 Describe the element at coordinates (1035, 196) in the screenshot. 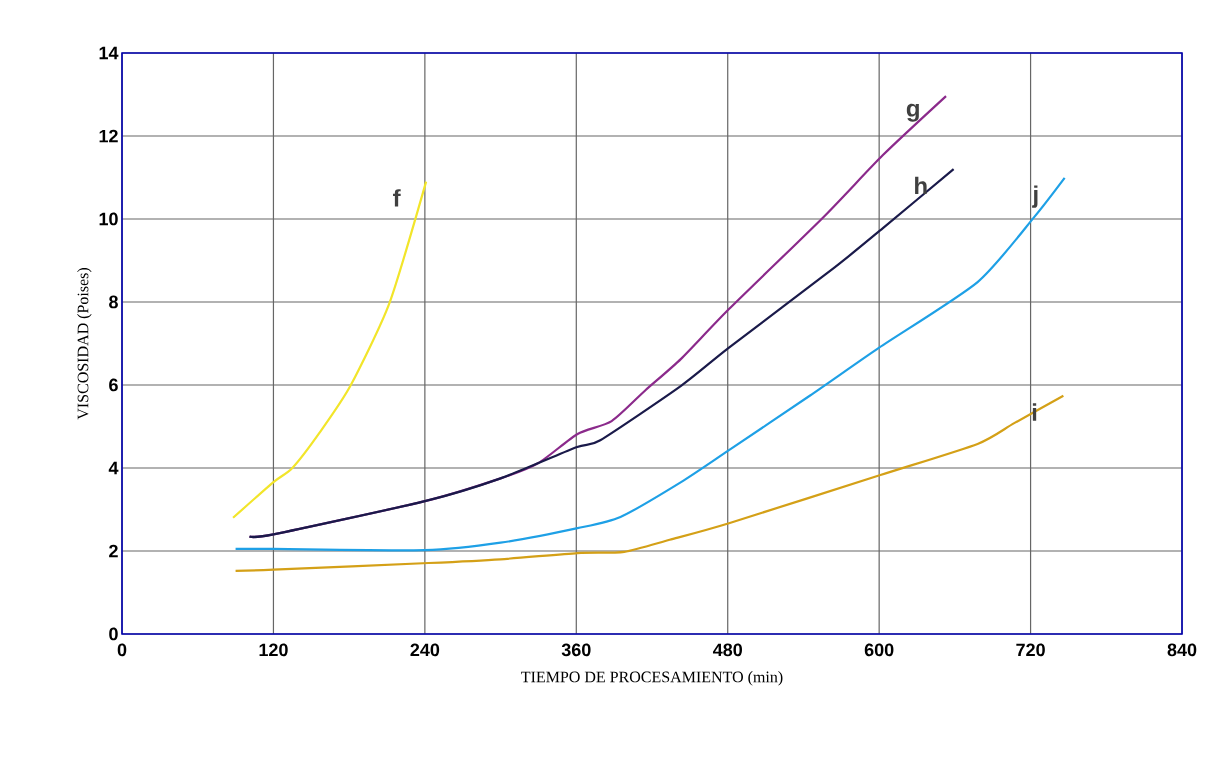

I see `series-label: j` at that location.